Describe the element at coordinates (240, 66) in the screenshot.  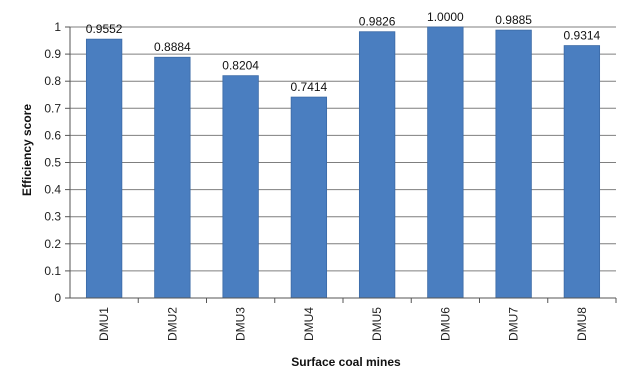
I see `data-label: 0.8204` at that location.